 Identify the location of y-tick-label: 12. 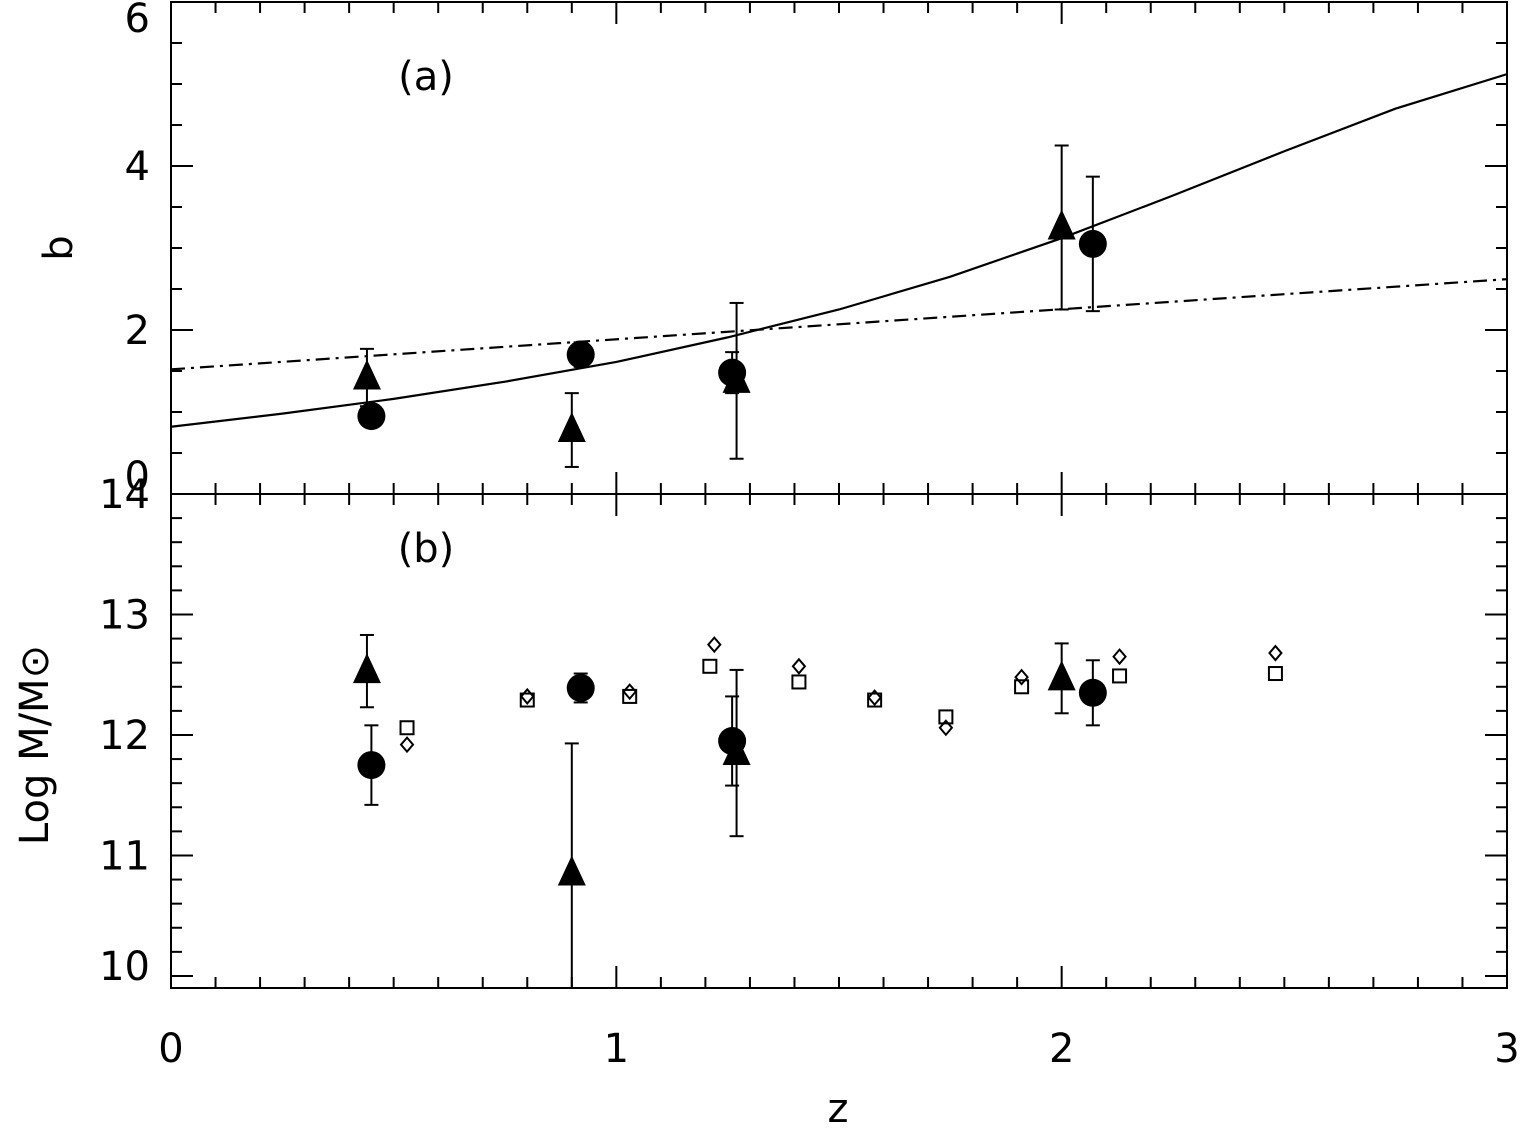
(124, 736).